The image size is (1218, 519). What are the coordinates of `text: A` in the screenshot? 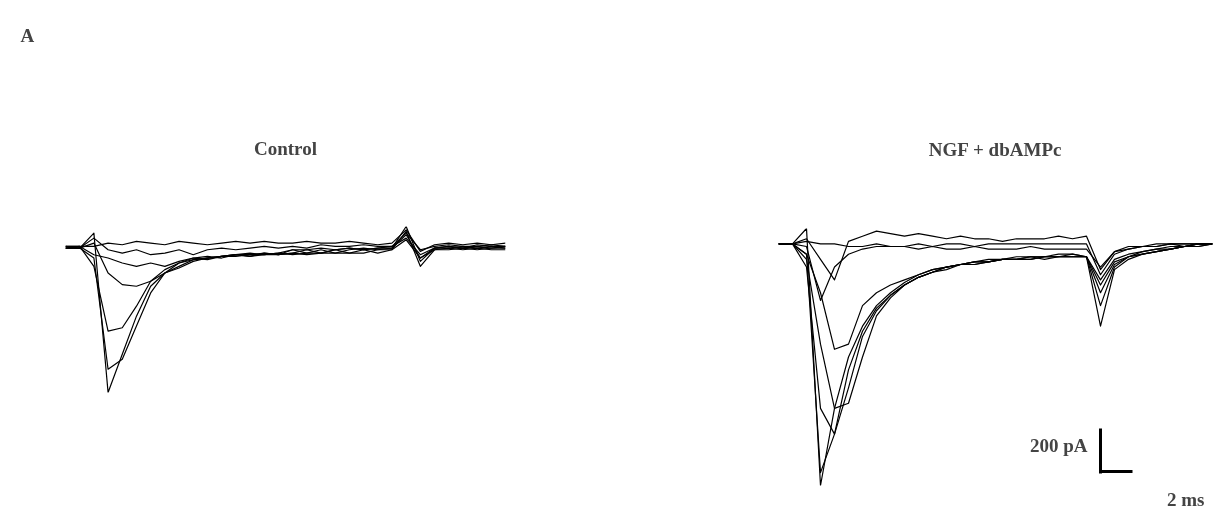 It's located at (27, 35).